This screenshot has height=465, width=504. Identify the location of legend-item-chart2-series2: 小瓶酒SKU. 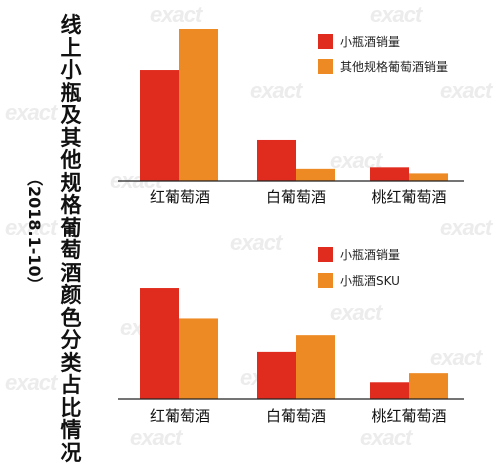
(359, 280).